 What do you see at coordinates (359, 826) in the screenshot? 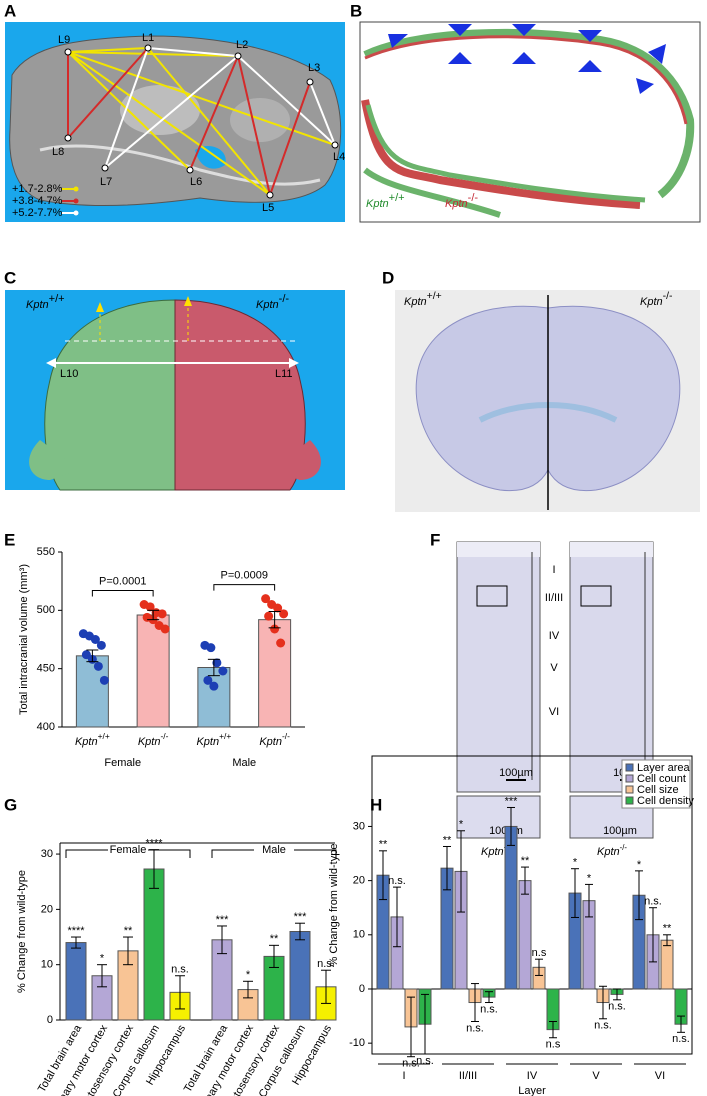
I see `y-tick-label: 30` at bounding box center [359, 826].